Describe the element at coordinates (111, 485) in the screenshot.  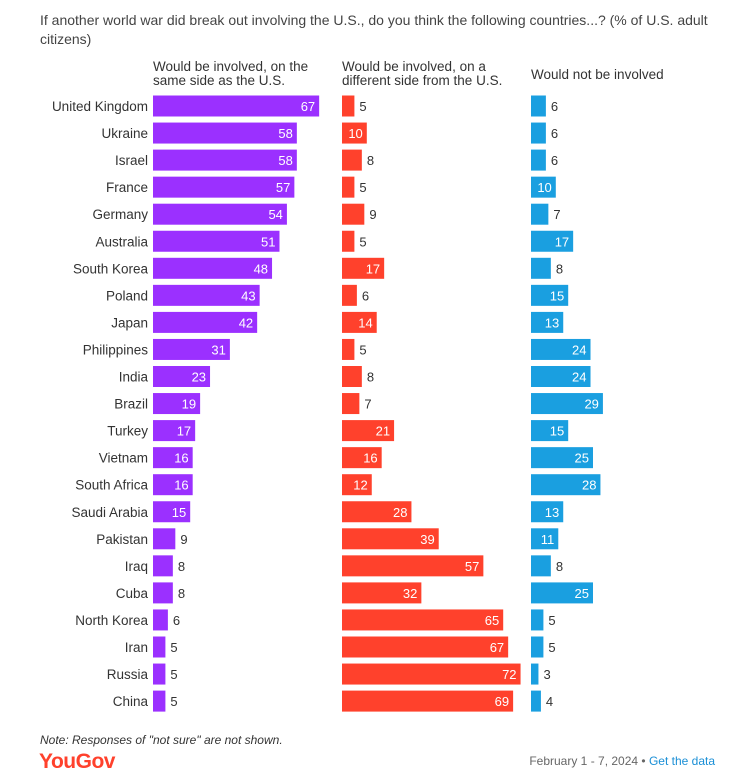
I see `category-label-south-africa: South Africa` at that location.